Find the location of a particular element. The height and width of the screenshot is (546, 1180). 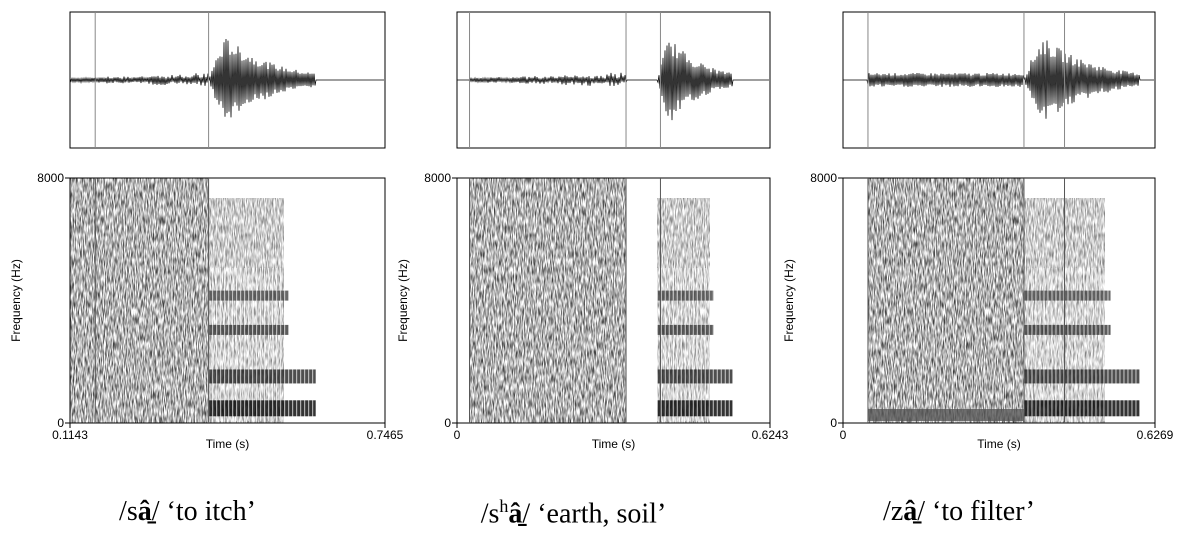

waveform-frame is located at coordinates (999, 80).